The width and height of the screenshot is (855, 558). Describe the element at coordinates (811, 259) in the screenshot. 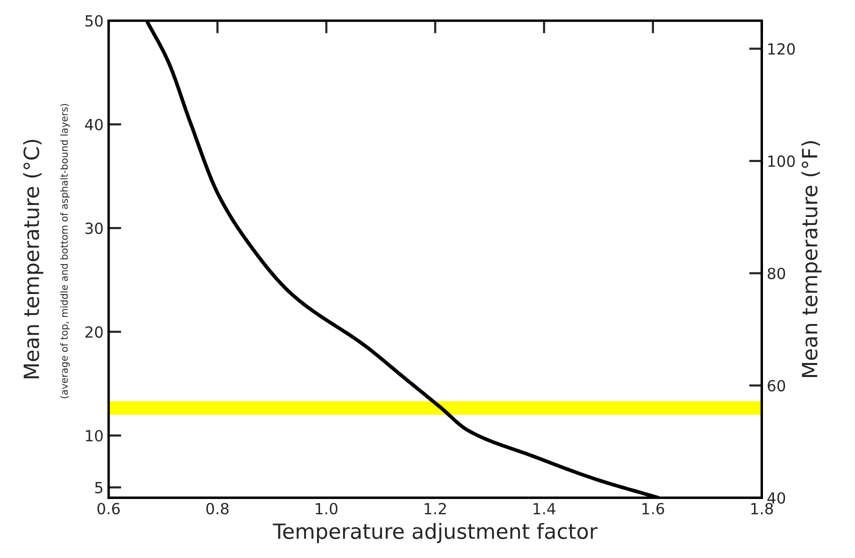

I see `y2-axis-title: Mean temperature (°F)` at that location.